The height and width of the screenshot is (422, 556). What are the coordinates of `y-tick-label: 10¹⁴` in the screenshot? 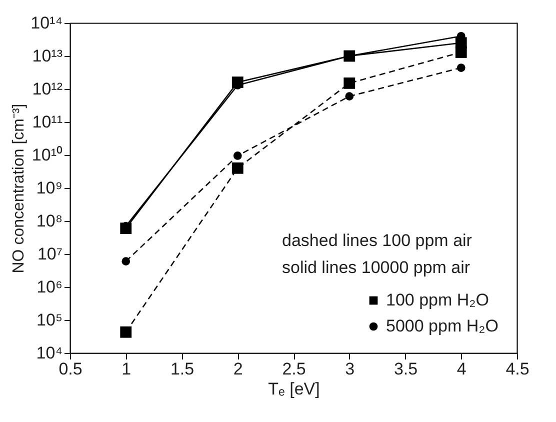 It's located at (46, 23).